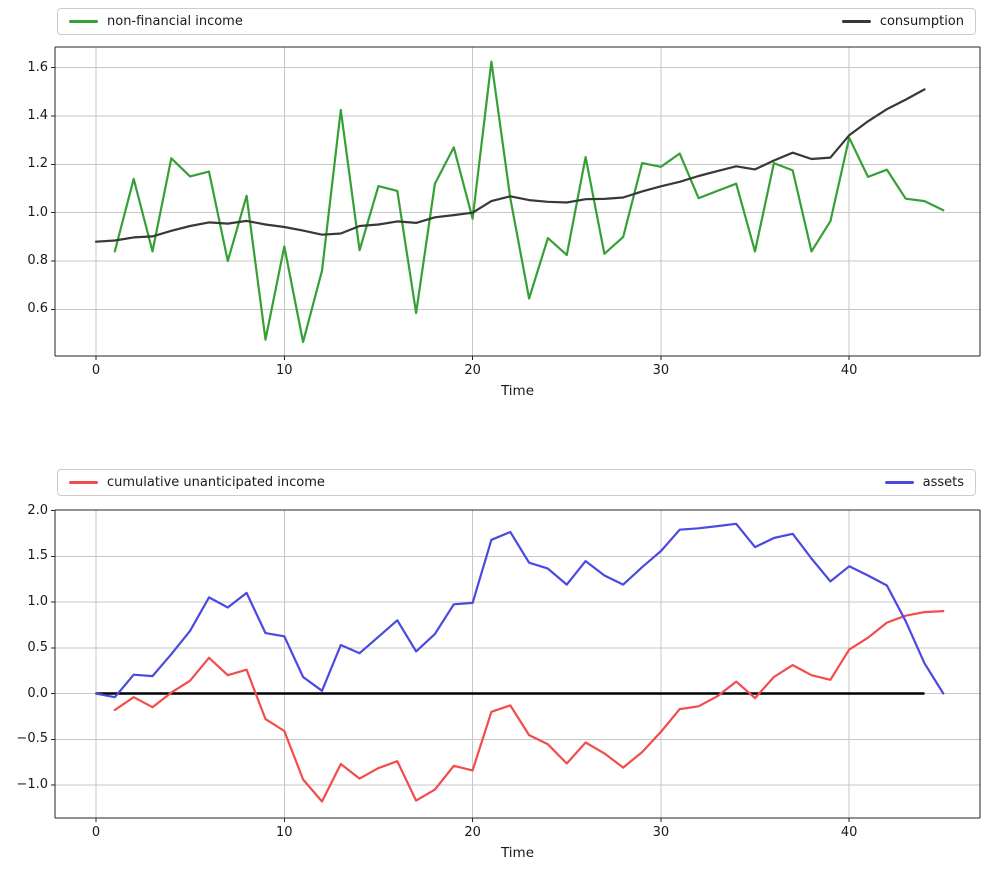  What do you see at coordinates (216, 482) in the screenshot?
I see `legend-label: cumulative unanticipated income` at bounding box center [216, 482].